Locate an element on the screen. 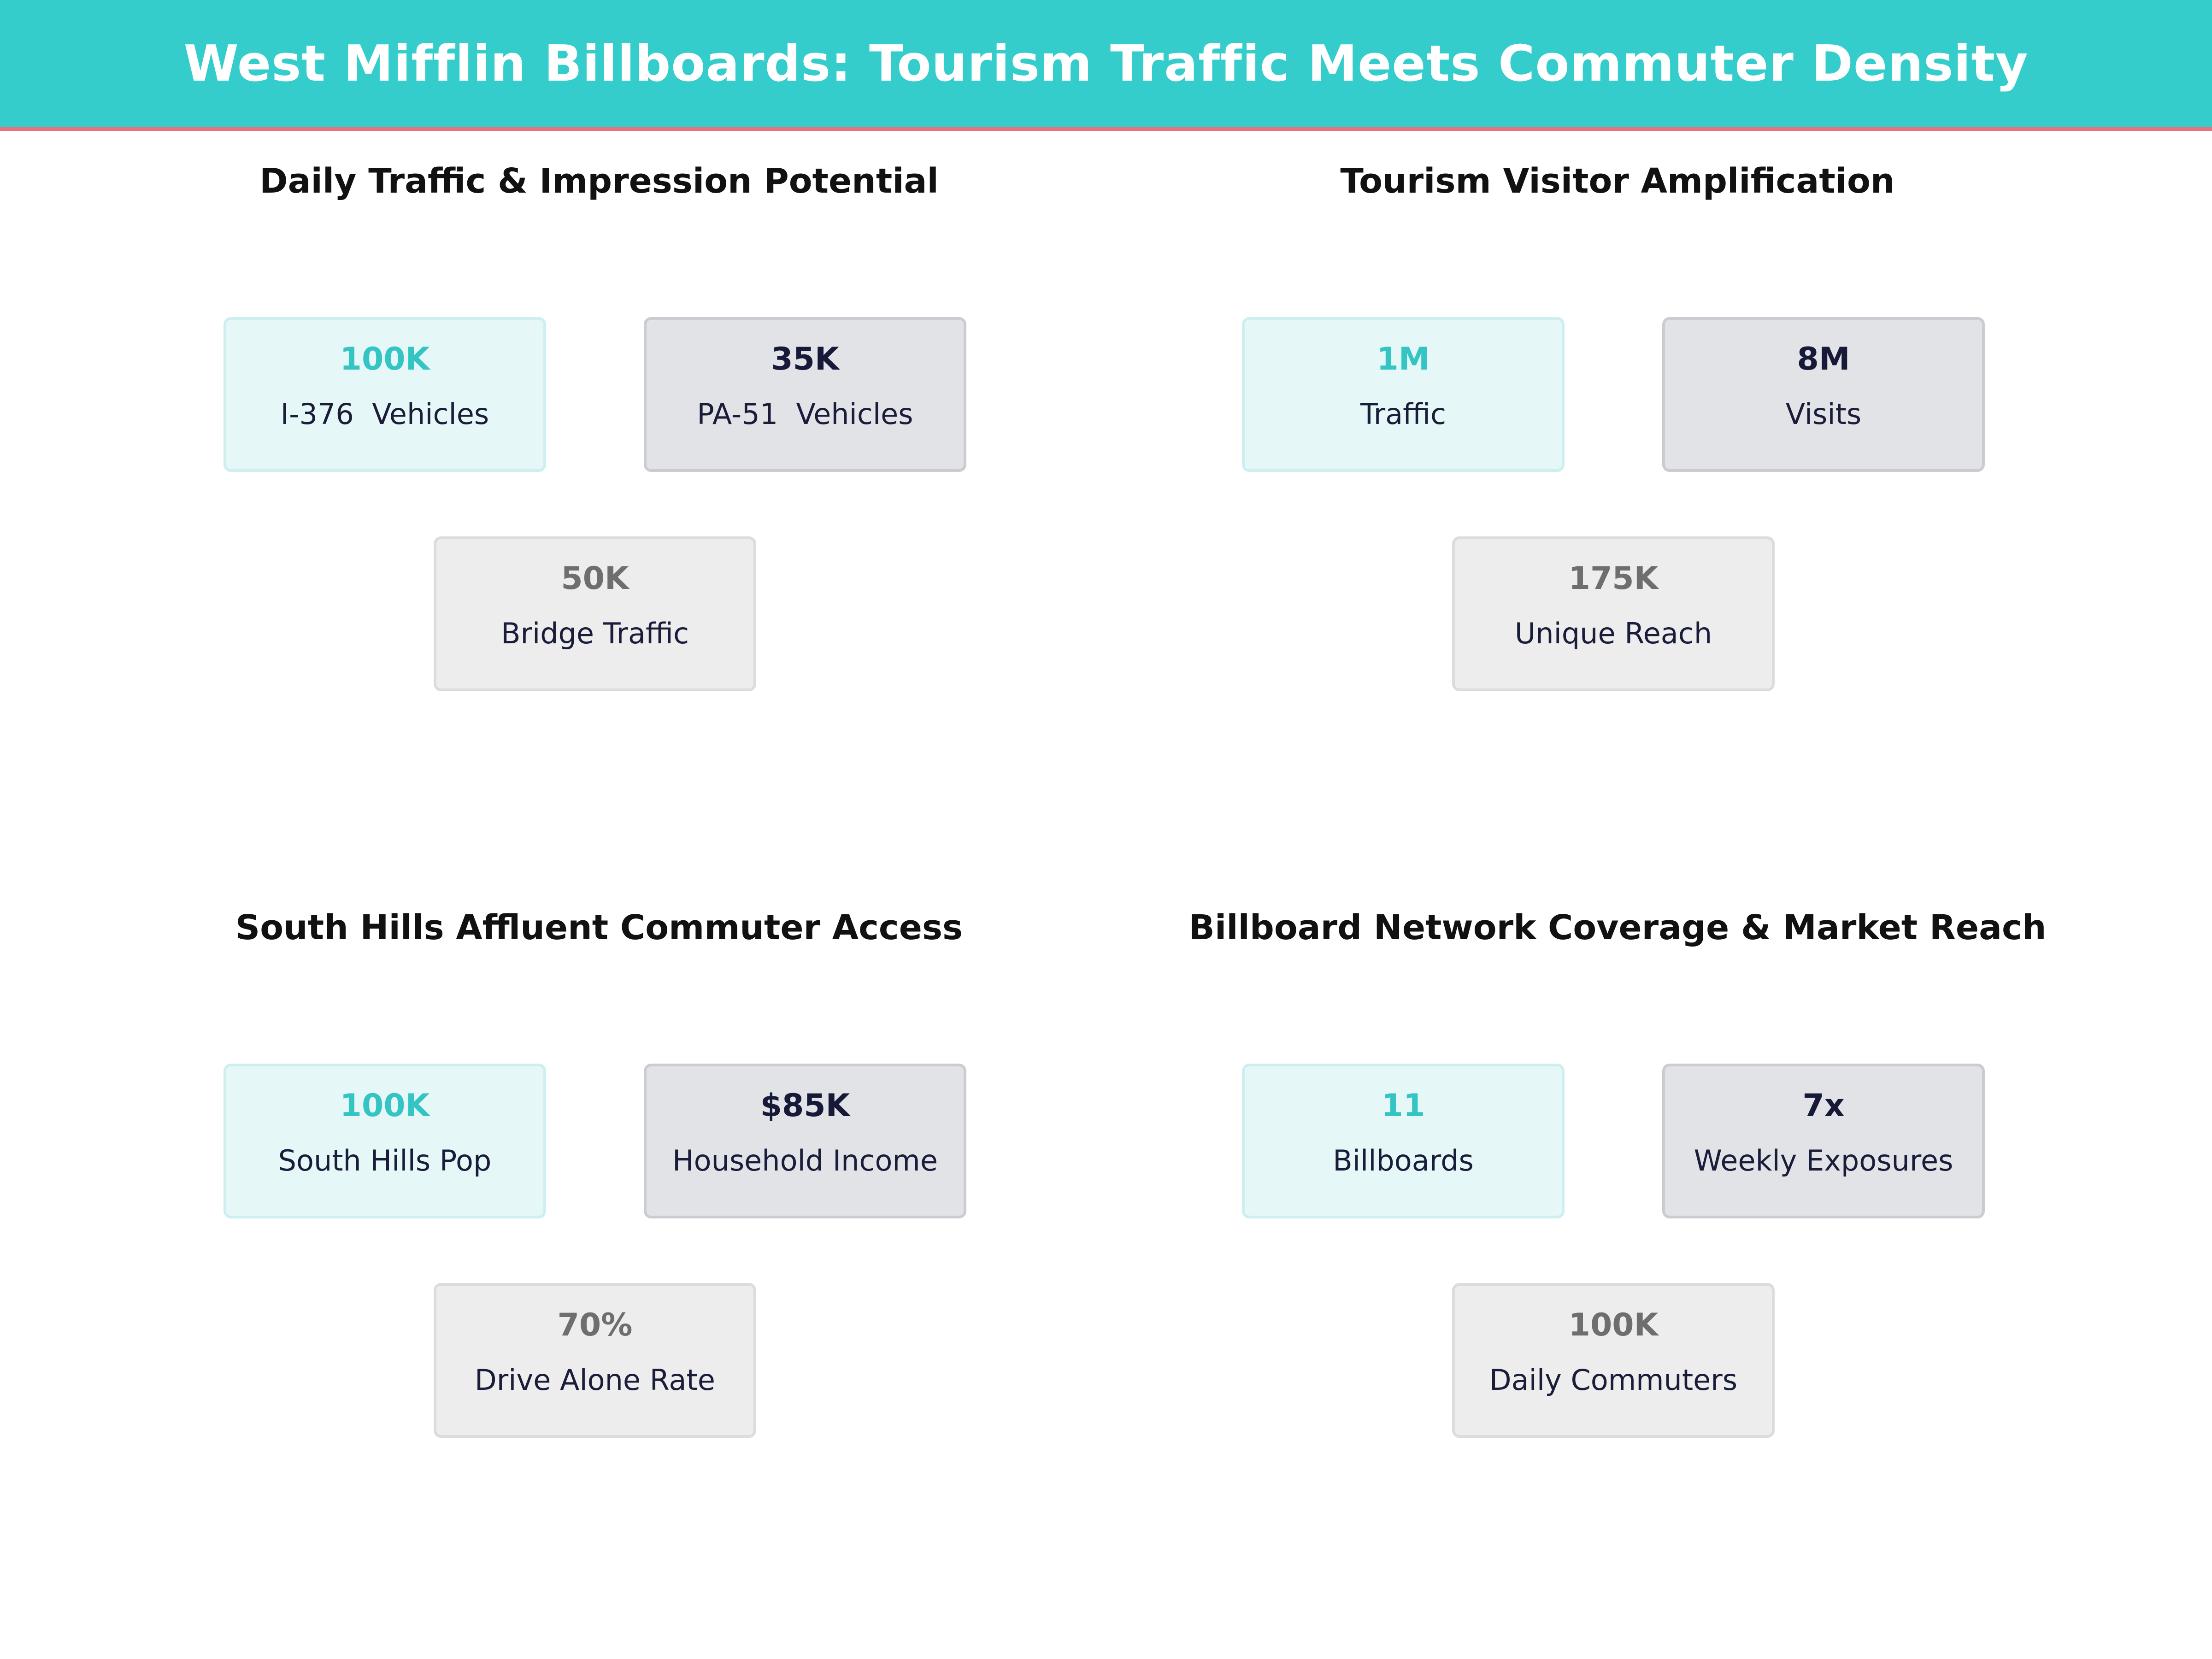 The height and width of the screenshot is (1659, 2212). stat-label: Drive Alone Rate is located at coordinates (595, 1380).